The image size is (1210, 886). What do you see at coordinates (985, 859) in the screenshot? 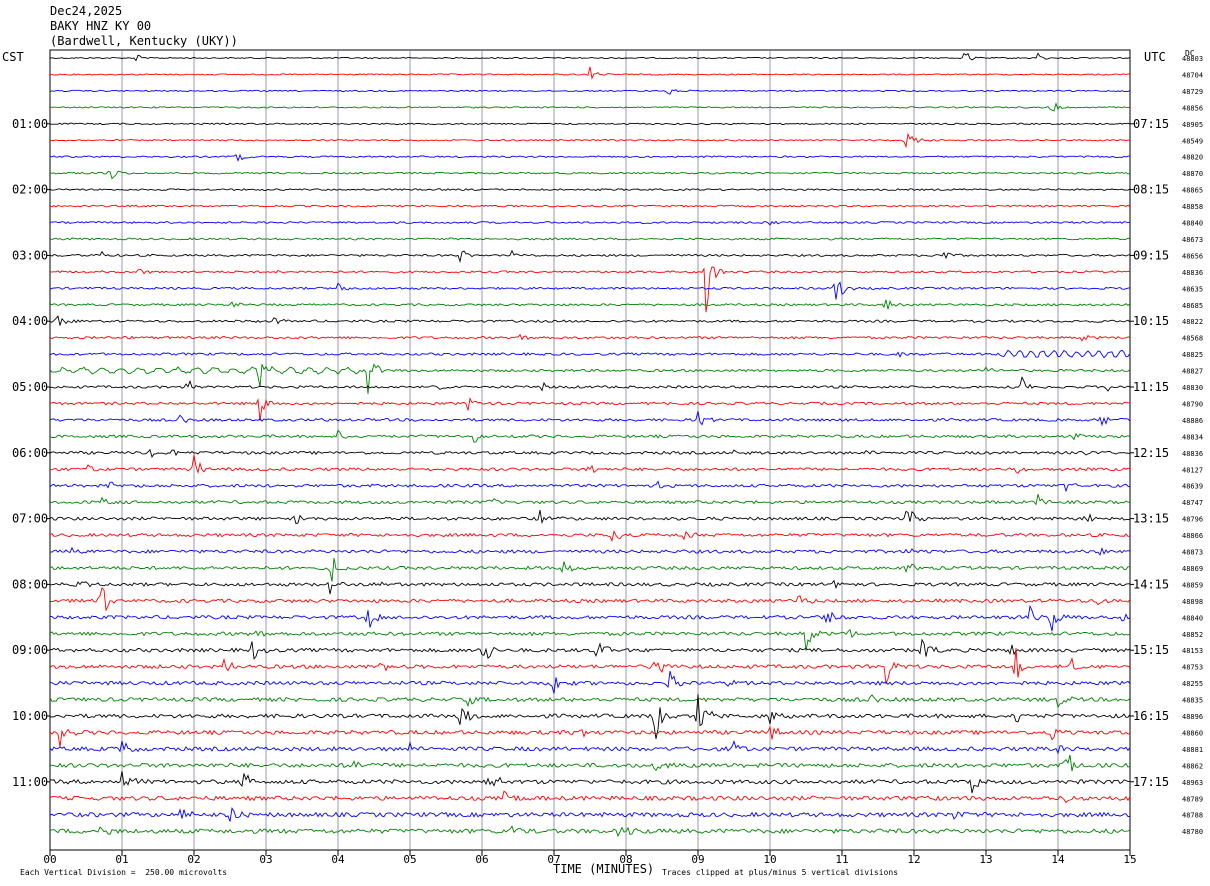
I see `x-tick-label: 13` at bounding box center [985, 859].